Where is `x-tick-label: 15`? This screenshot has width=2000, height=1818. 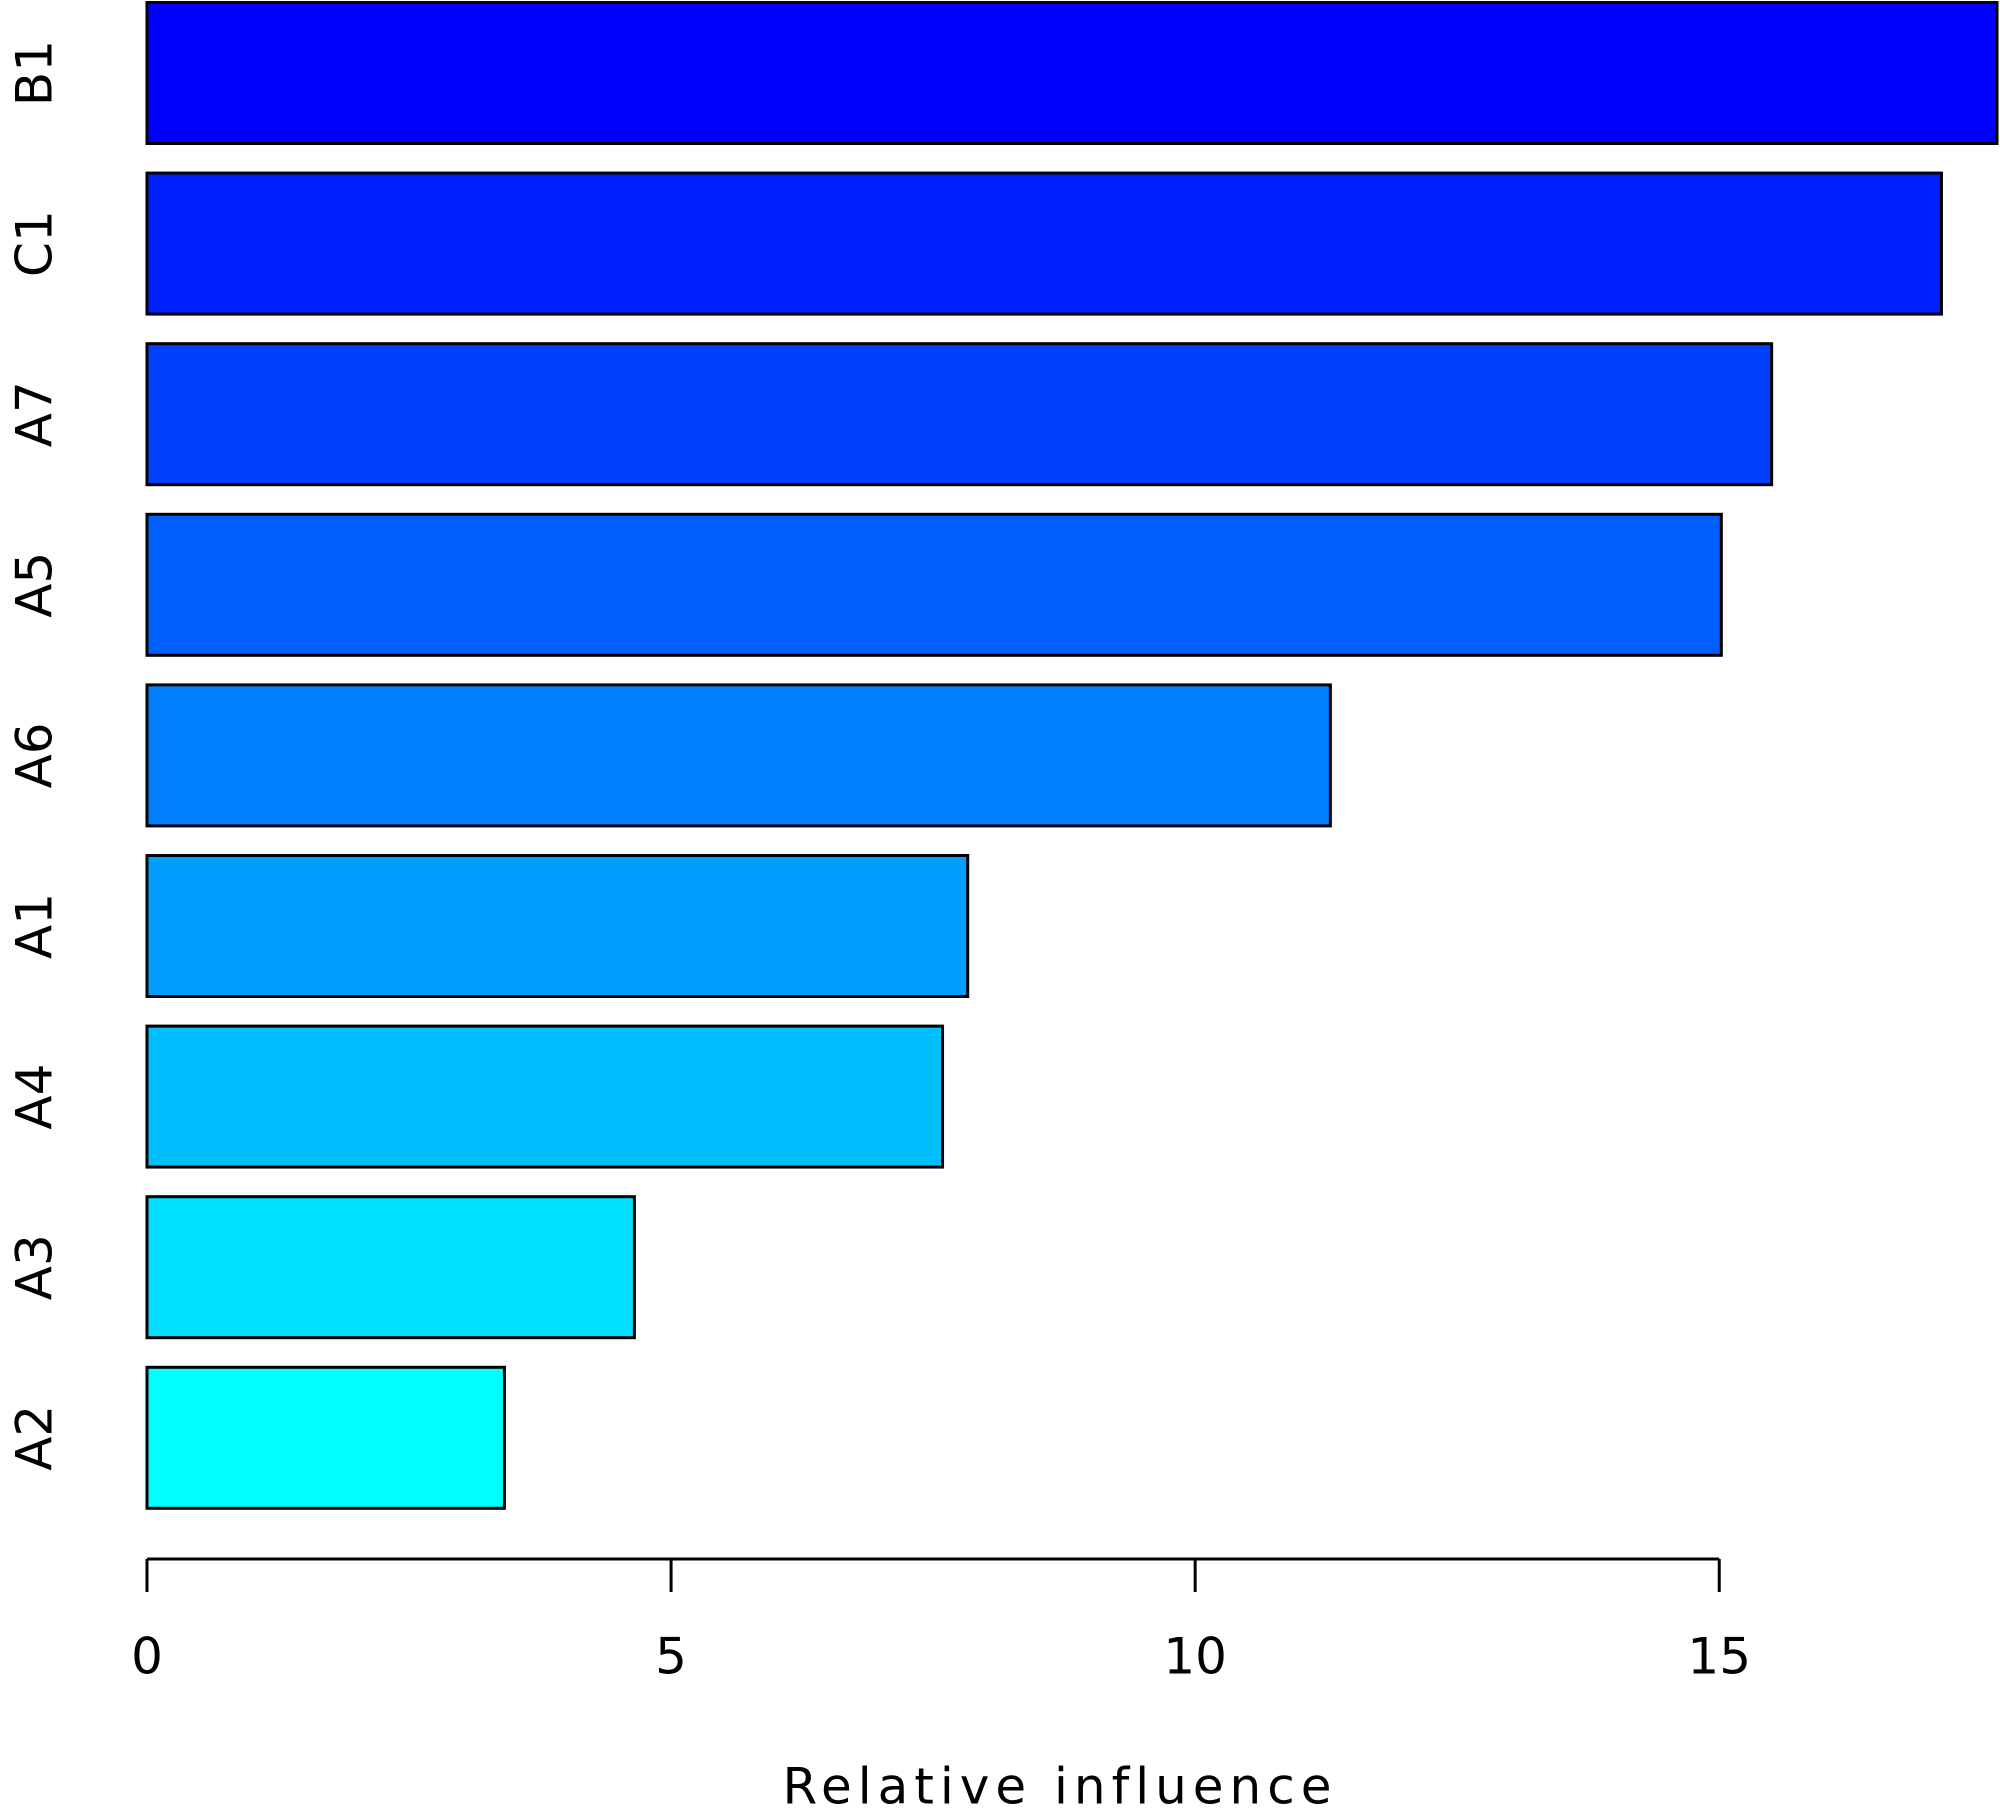 x-tick-label: 15 is located at coordinates (1719, 1657).